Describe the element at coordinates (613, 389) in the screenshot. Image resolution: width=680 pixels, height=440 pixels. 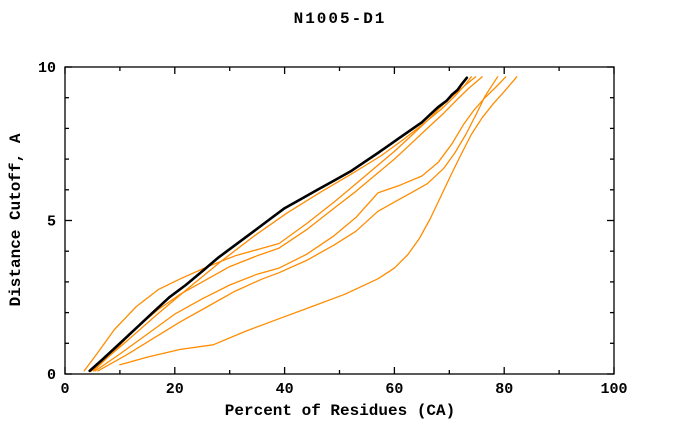
I see `x-tick-label: 100` at that location.